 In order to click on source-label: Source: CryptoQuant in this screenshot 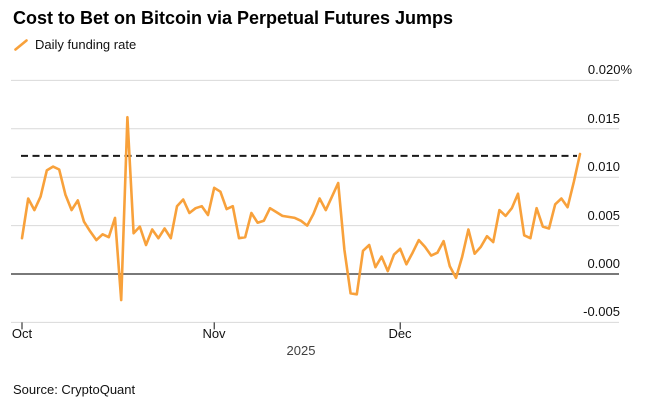, I will do `click(74, 389)`.